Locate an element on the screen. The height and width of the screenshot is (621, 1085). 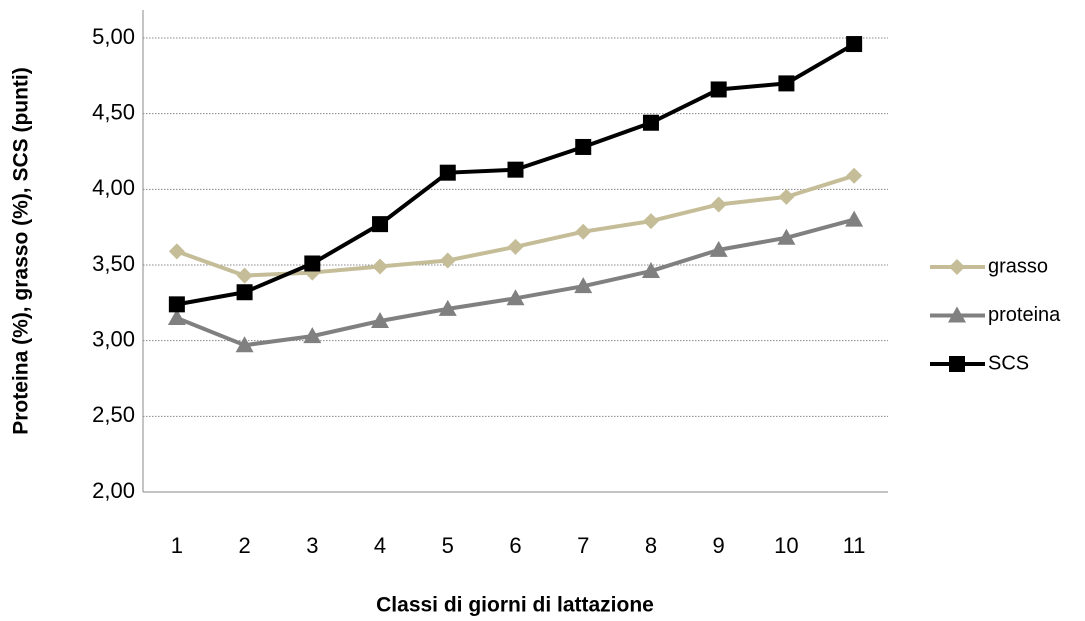
y-tick-label: 2,50 is located at coordinates (113, 414).